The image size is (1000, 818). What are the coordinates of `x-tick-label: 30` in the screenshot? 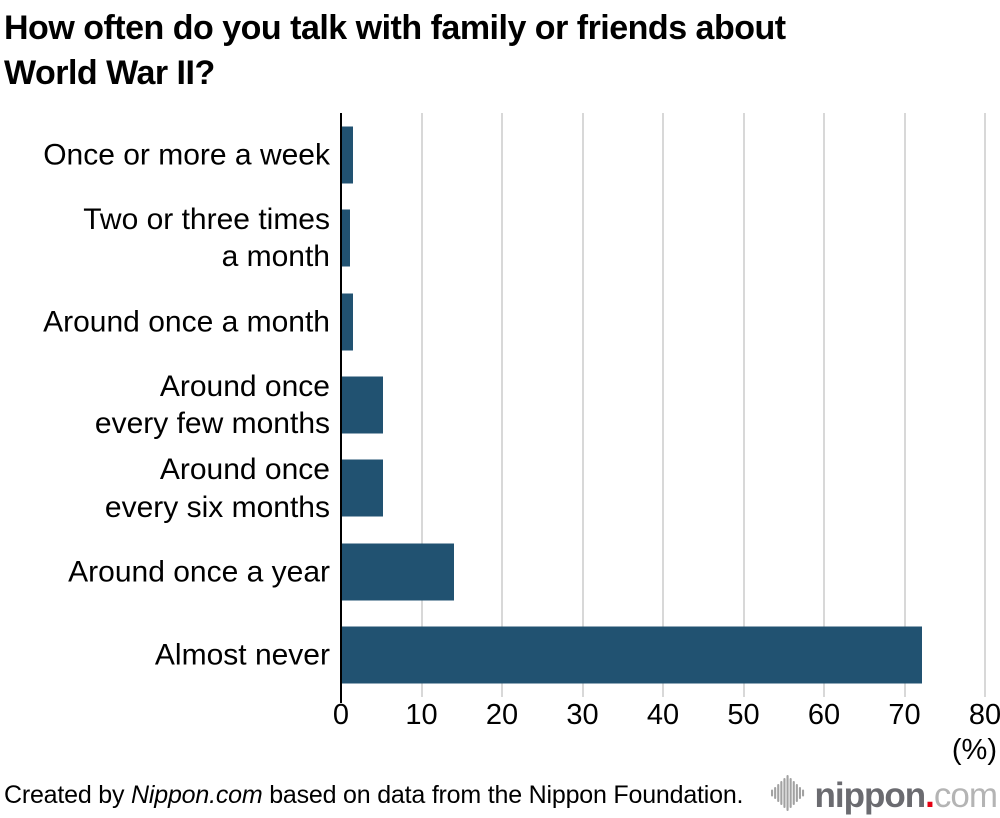 It's located at (582, 715).